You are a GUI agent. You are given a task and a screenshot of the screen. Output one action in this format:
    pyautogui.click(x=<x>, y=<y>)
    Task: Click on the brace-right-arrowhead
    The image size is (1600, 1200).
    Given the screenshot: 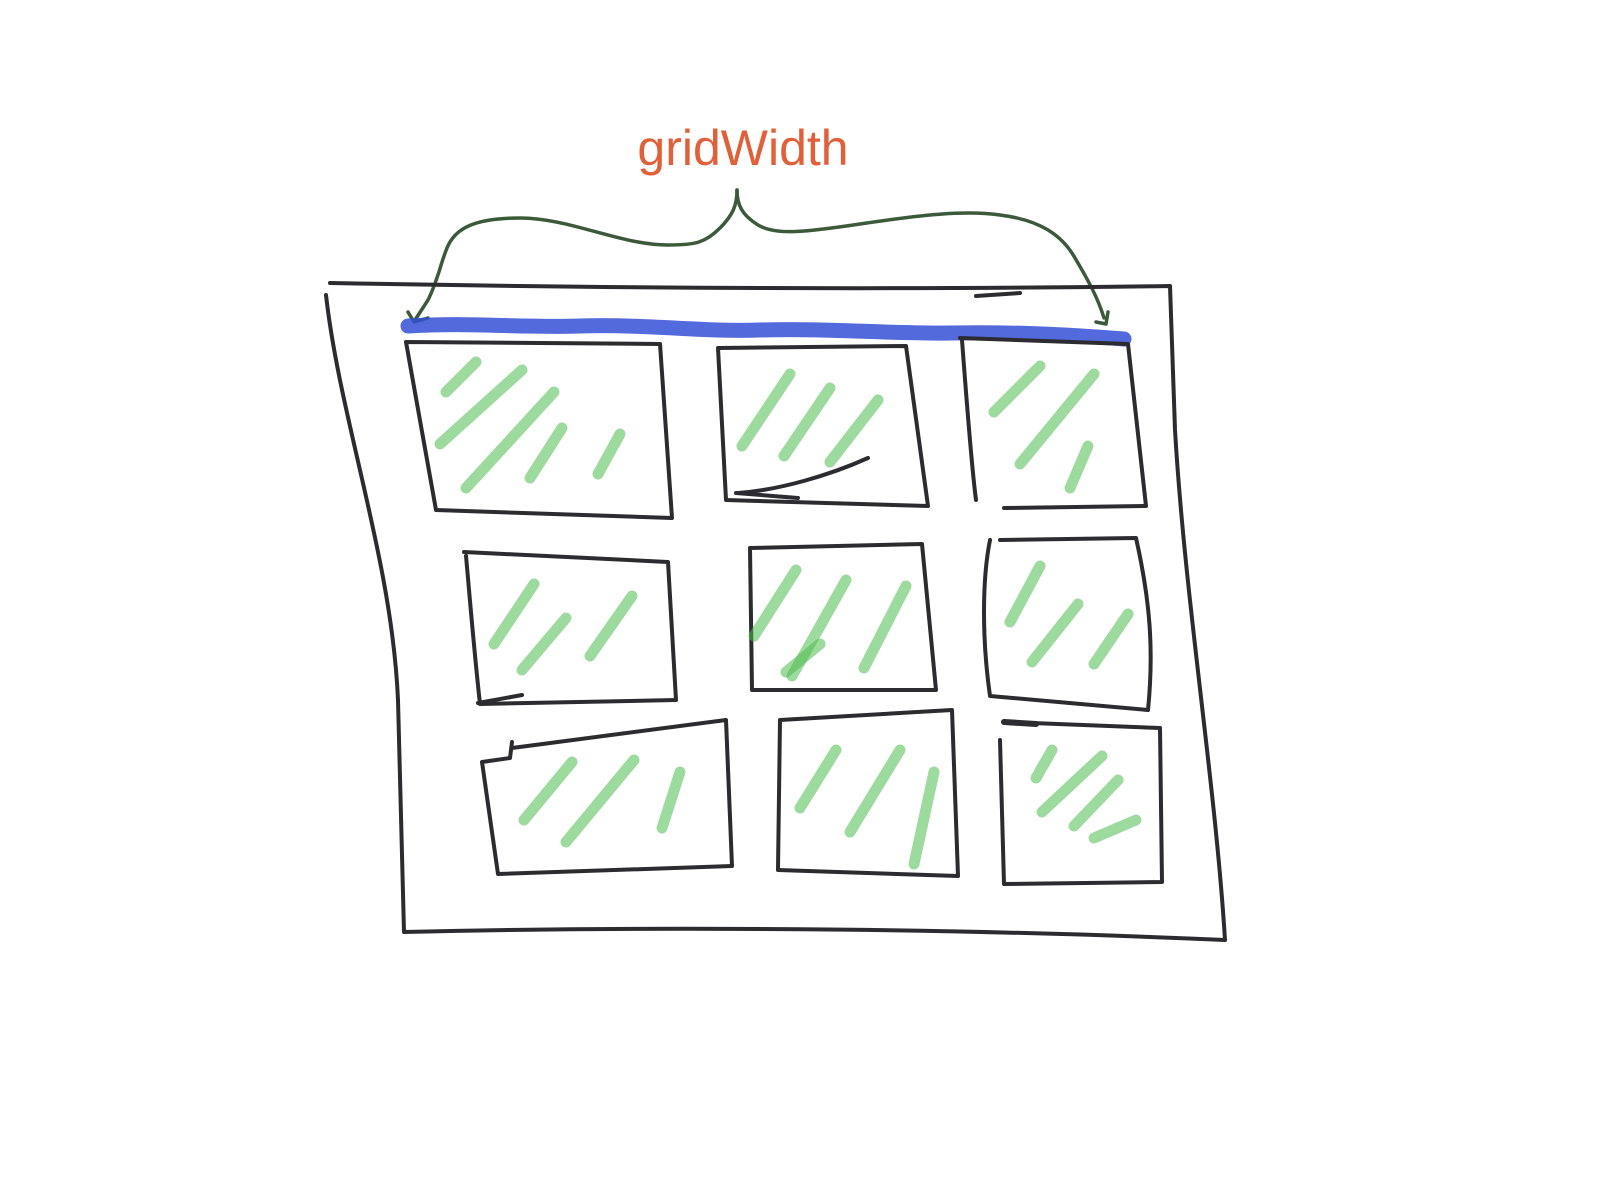 What is the action you would take?
    pyautogui.click(x=1102, y=318)
    